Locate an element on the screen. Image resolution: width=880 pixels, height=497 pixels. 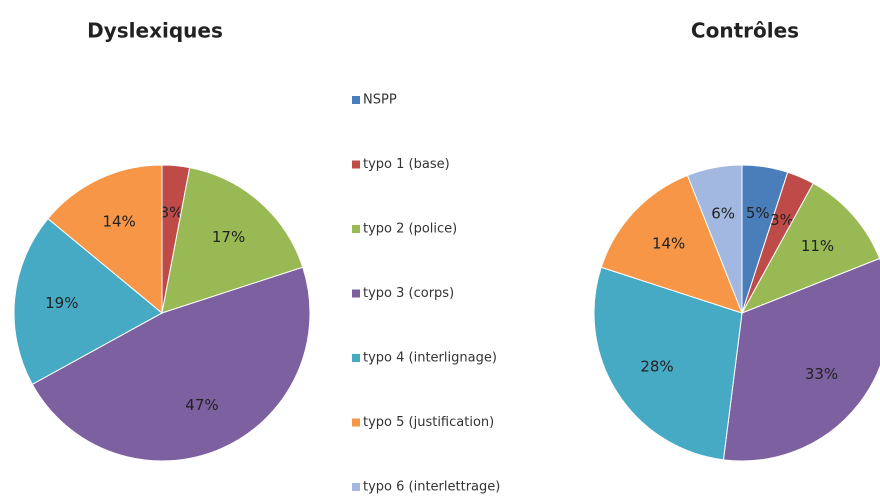
legend-label: typo 5 (justification) is located at coordinates (428, 422).